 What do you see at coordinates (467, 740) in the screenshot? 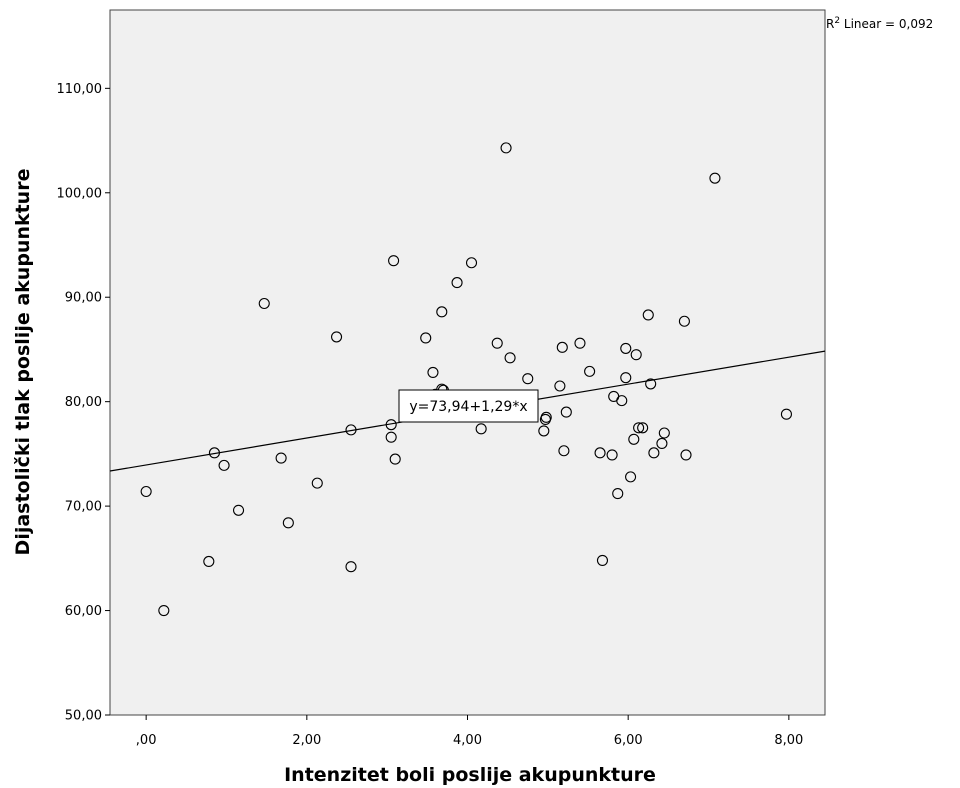
I see `x-tick-label: 4,00` at bounding box center [467, 740].